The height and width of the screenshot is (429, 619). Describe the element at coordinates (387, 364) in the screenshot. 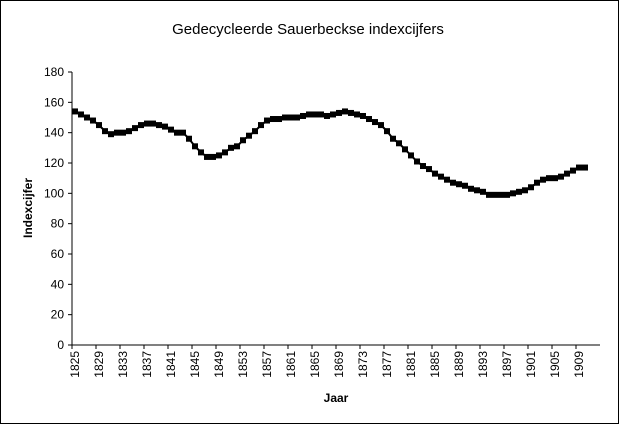

I see `x-tick-label: 1877` at that location.